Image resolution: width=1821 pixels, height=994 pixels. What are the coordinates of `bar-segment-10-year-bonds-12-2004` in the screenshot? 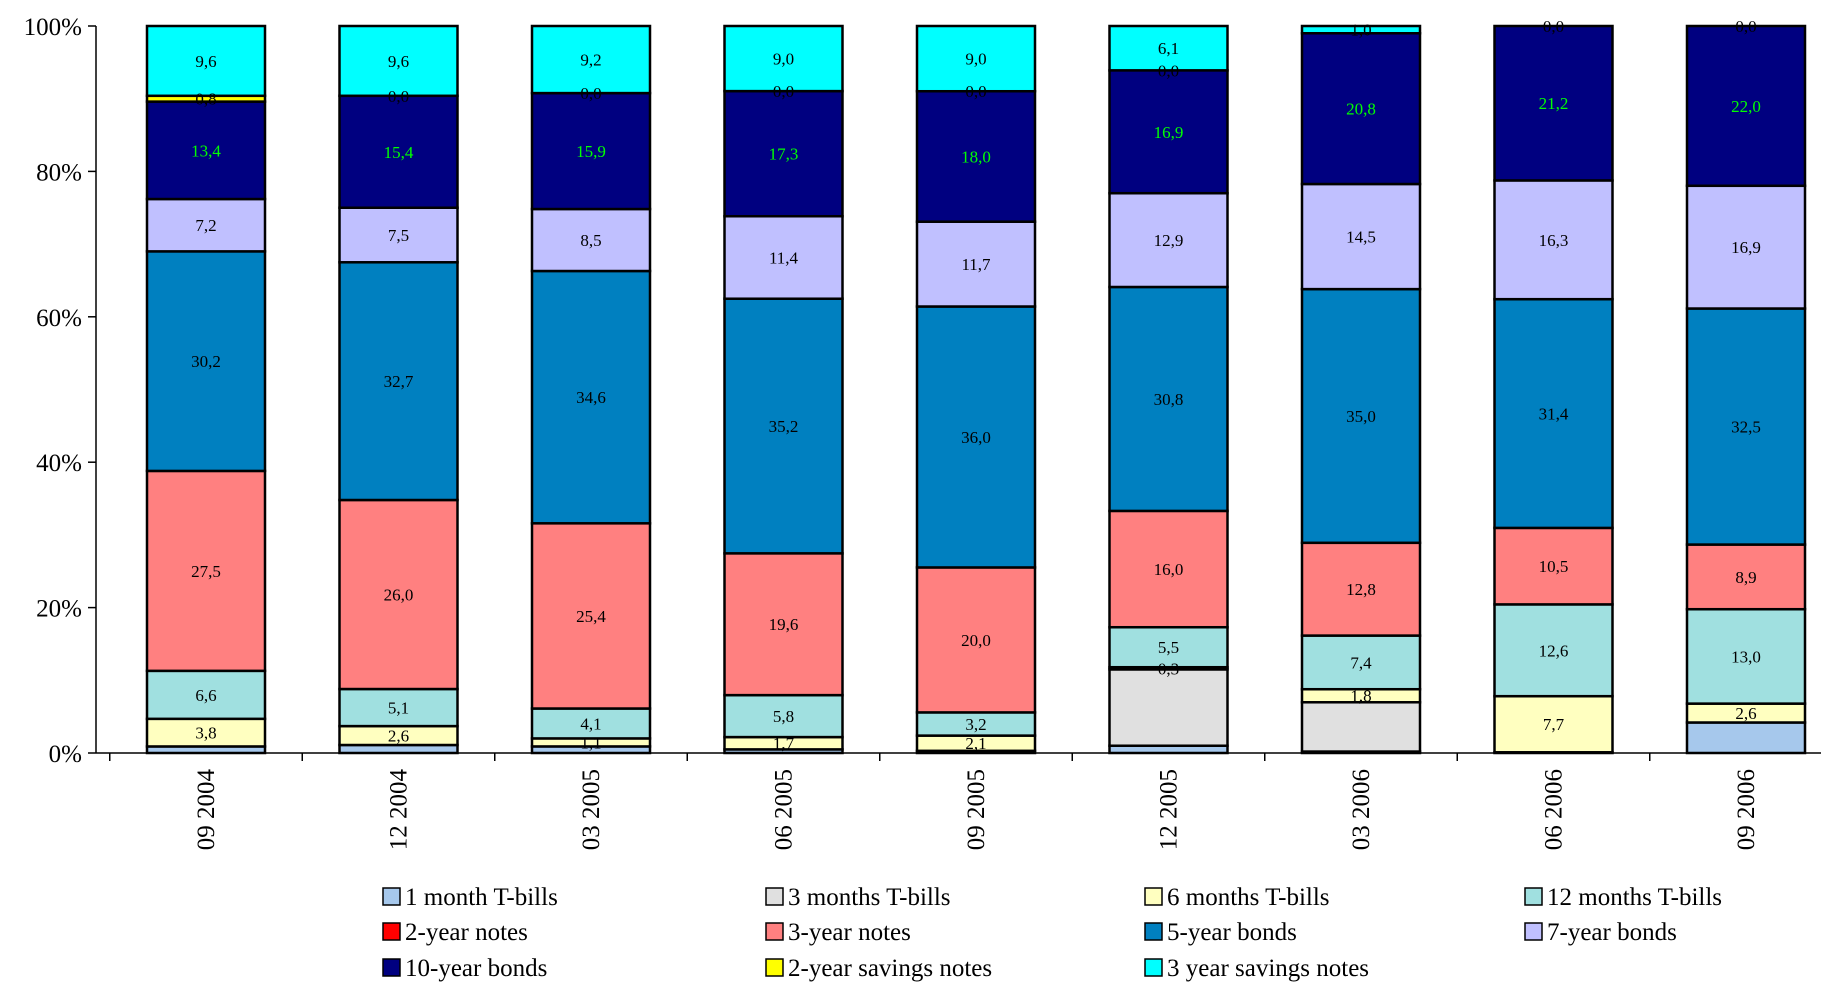 It's located at (398, 151).